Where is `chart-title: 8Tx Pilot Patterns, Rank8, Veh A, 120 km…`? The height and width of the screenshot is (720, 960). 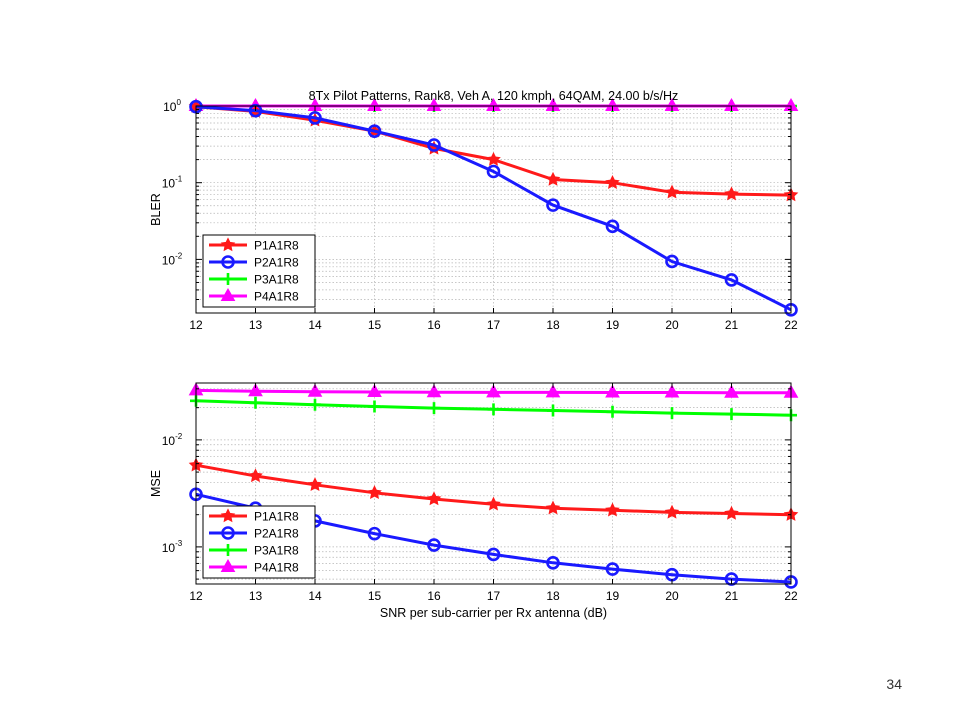
chart-title: 8Tx Pilot Patterns, Rank8, Veh A, 120 km… is located at coordinates (494, 96).